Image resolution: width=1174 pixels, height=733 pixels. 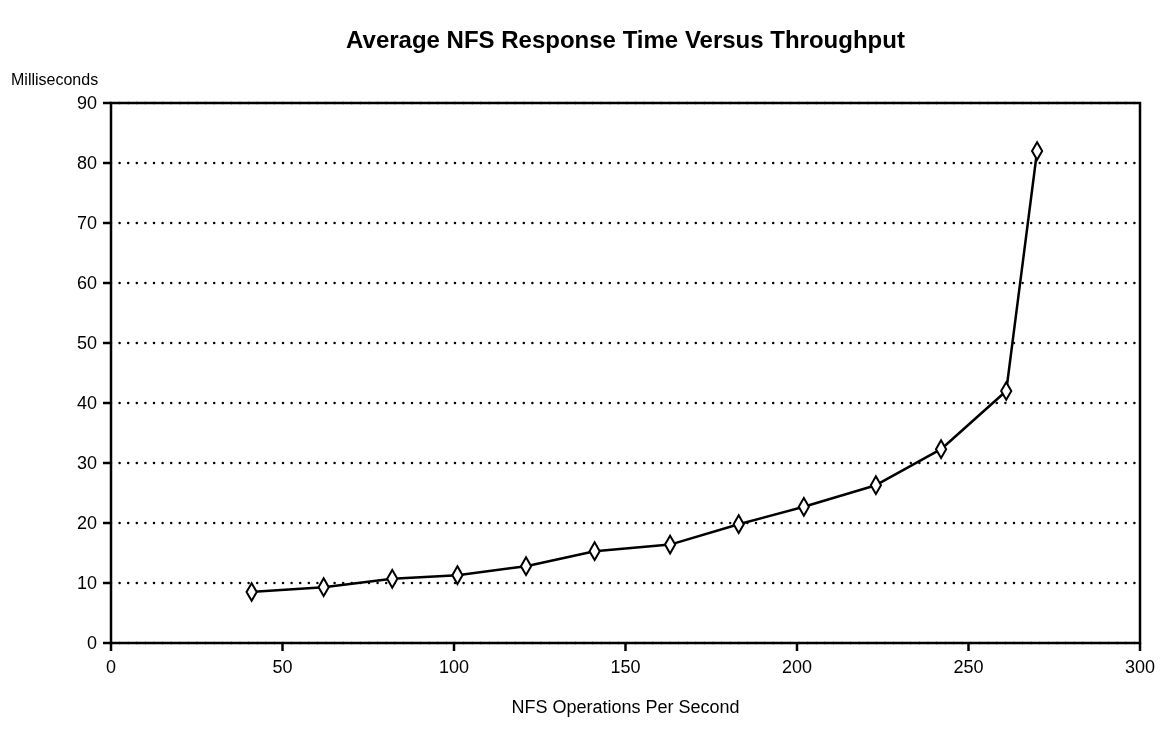 I want to click on y-tick-label: 70, so click(x=86, y=223).